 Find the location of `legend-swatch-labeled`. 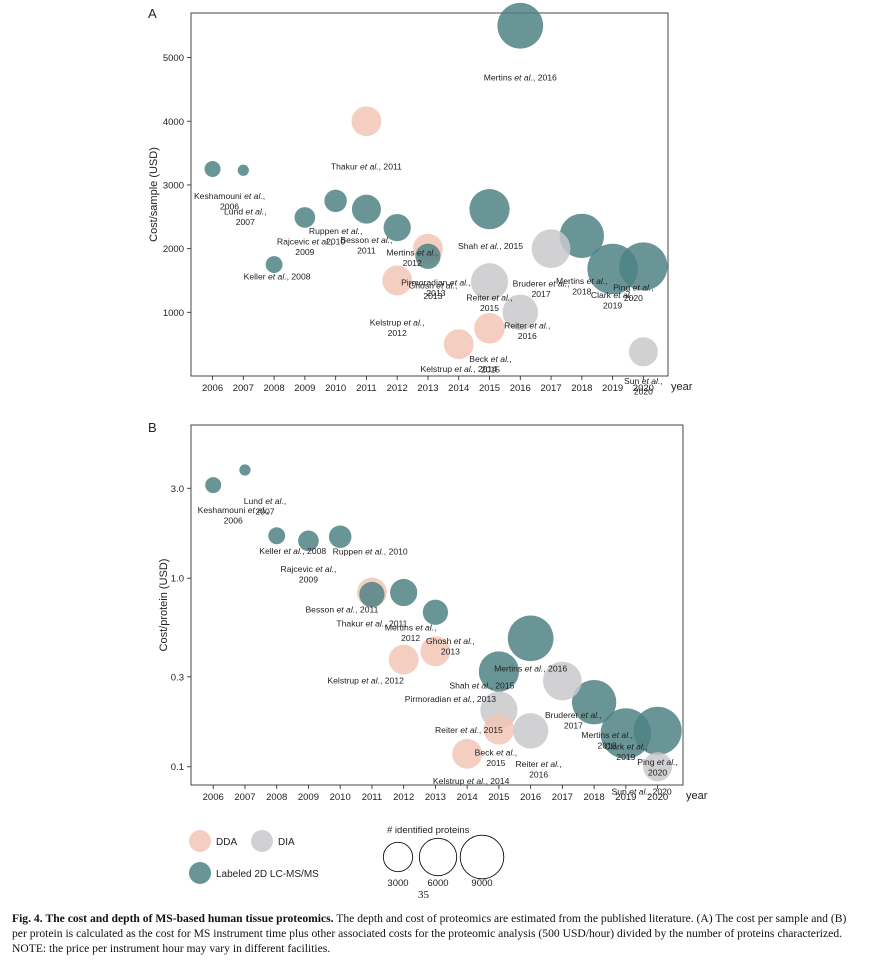

legend-swatch-labeled is located at coordinates (200, 873).